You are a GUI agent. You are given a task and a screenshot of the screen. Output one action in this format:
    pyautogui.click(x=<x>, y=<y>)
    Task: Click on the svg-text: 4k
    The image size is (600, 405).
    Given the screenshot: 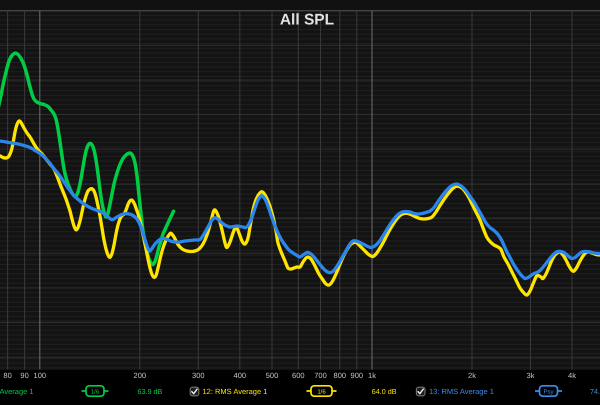 What is the action you would take?
    pyautogui.click(x=572, y=375)
    